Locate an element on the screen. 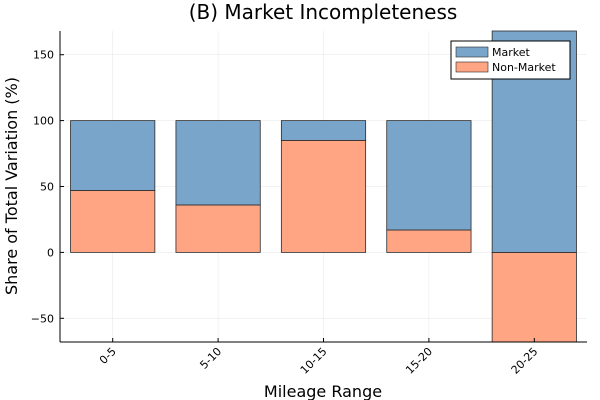 This screenshot has height=400, width=600. y-axis-ticks: −50 0 50 100 150 is located at coordinates (47, 187).